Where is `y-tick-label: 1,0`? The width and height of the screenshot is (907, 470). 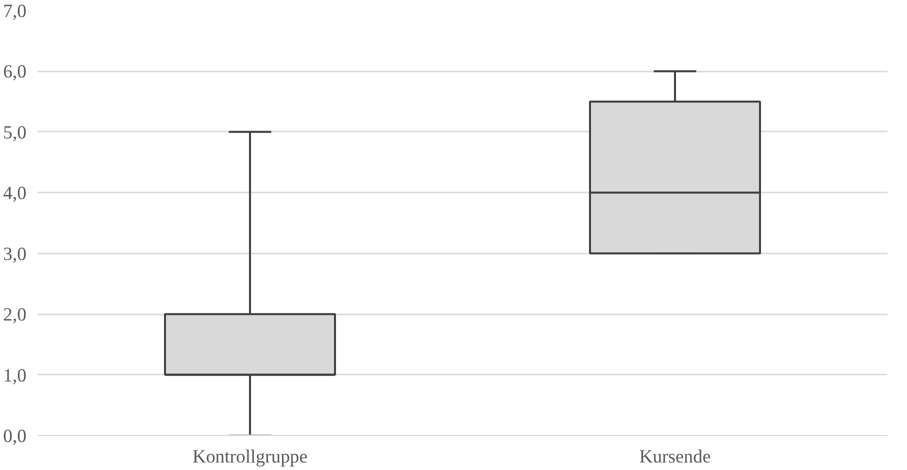 y-tick-label: 1,0 is located at coordinates (15, 375).